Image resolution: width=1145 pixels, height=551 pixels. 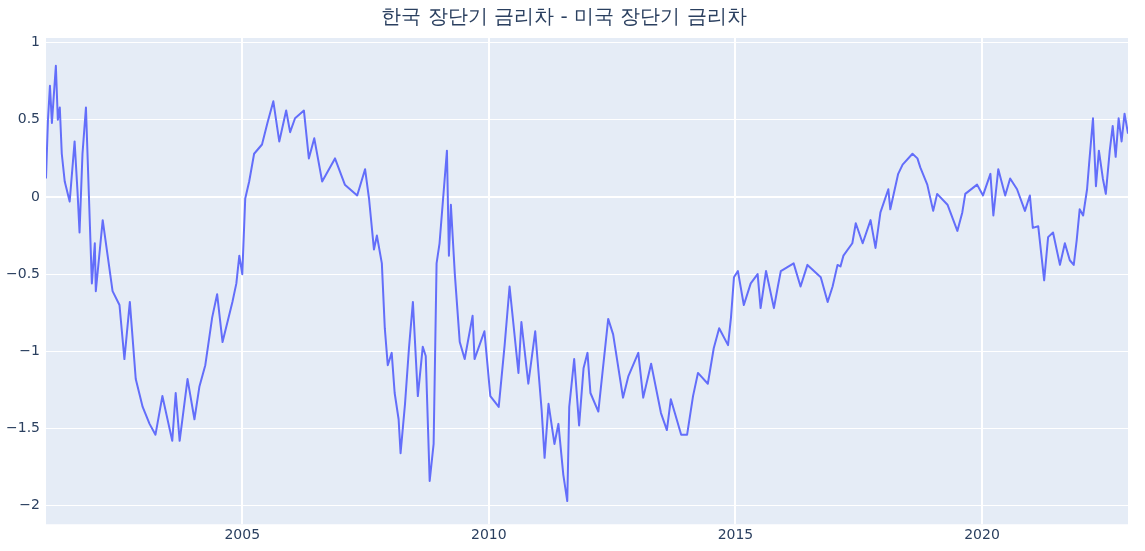 I want to click on y-tick-label: −2, so click(x=29, y=504).